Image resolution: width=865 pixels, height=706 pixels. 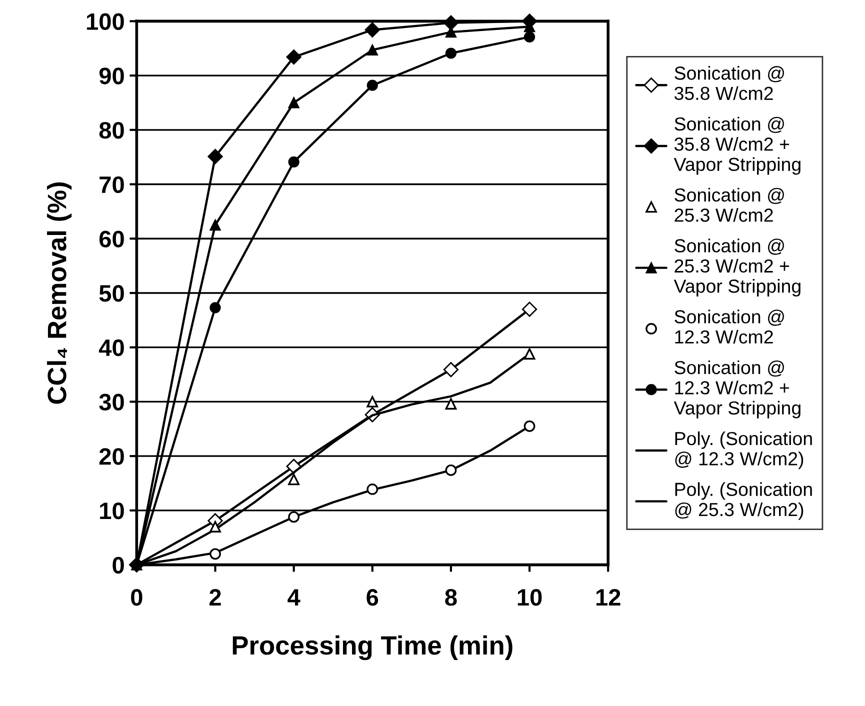 I want to click on y-tick-label: 50, so click(x=111, y=293).